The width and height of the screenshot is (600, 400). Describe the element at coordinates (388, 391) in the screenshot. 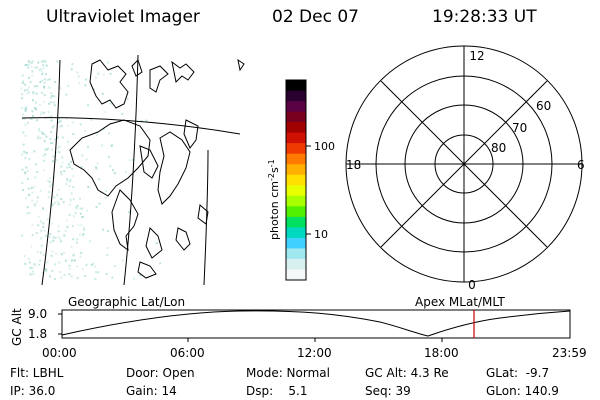

I see `status-seq: Seq: 39` at that location.